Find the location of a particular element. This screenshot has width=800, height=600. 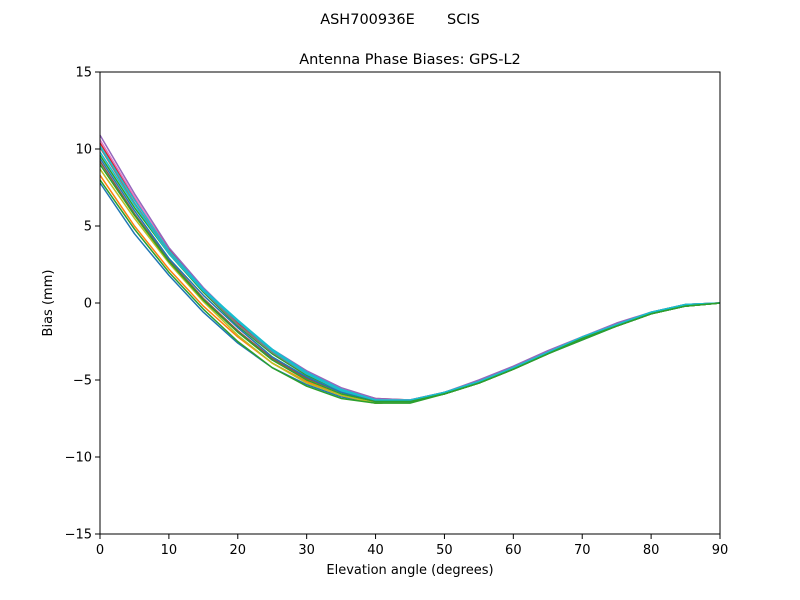

chart-title: Antenna Phase Biases: GPS-L2 is located at coordinates (410, 60).